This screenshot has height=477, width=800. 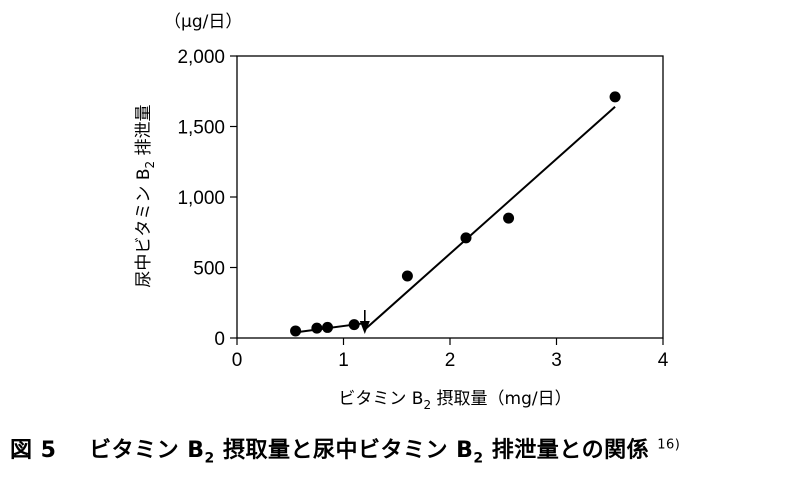 What do you see at coordinates (343, 360) in the screenshot?
I see `x-tick-label: 1` at bounding box center [343, 360].